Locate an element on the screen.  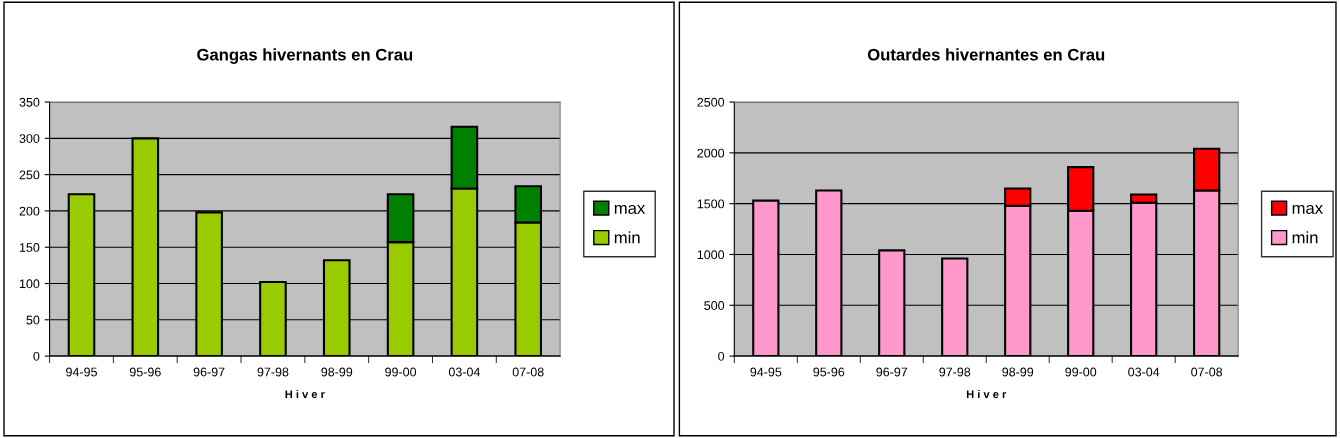
y-tick-label: 2000 is located at coordinates (711, 153).